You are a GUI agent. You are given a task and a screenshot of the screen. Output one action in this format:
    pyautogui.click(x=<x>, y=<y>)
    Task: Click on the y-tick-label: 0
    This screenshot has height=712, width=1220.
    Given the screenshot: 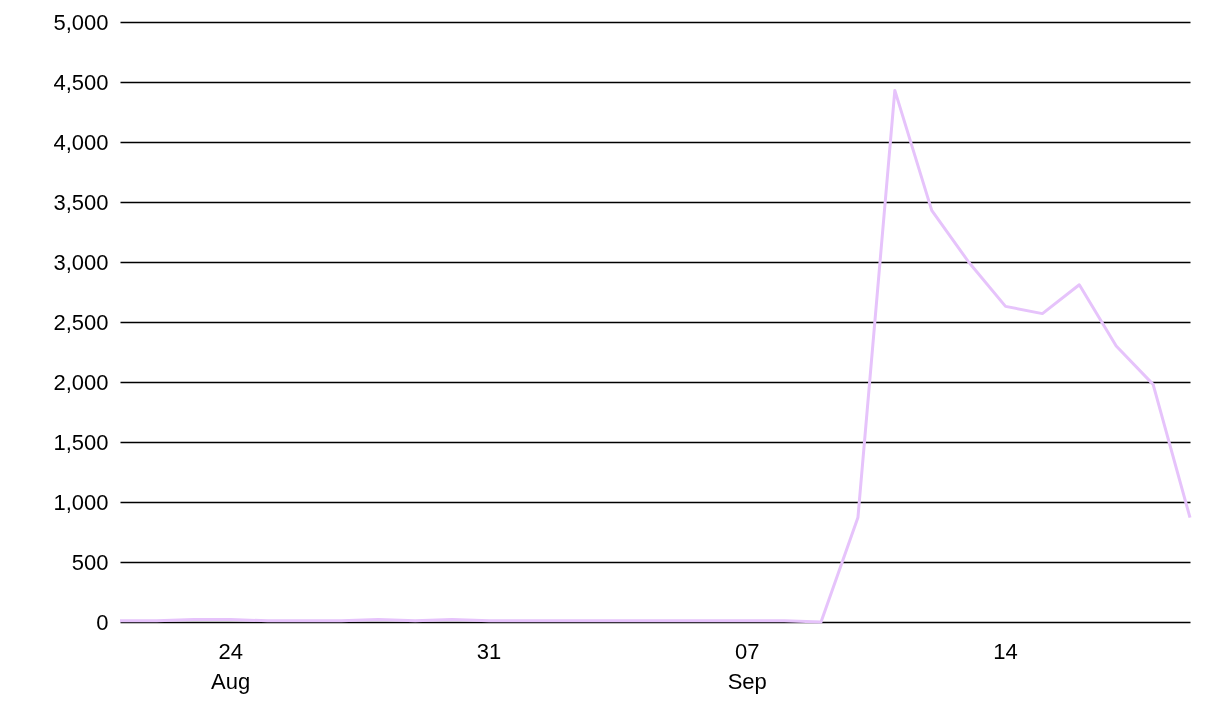 What is the action you would take?
    pyautogui.click(x=102, y=622)
    